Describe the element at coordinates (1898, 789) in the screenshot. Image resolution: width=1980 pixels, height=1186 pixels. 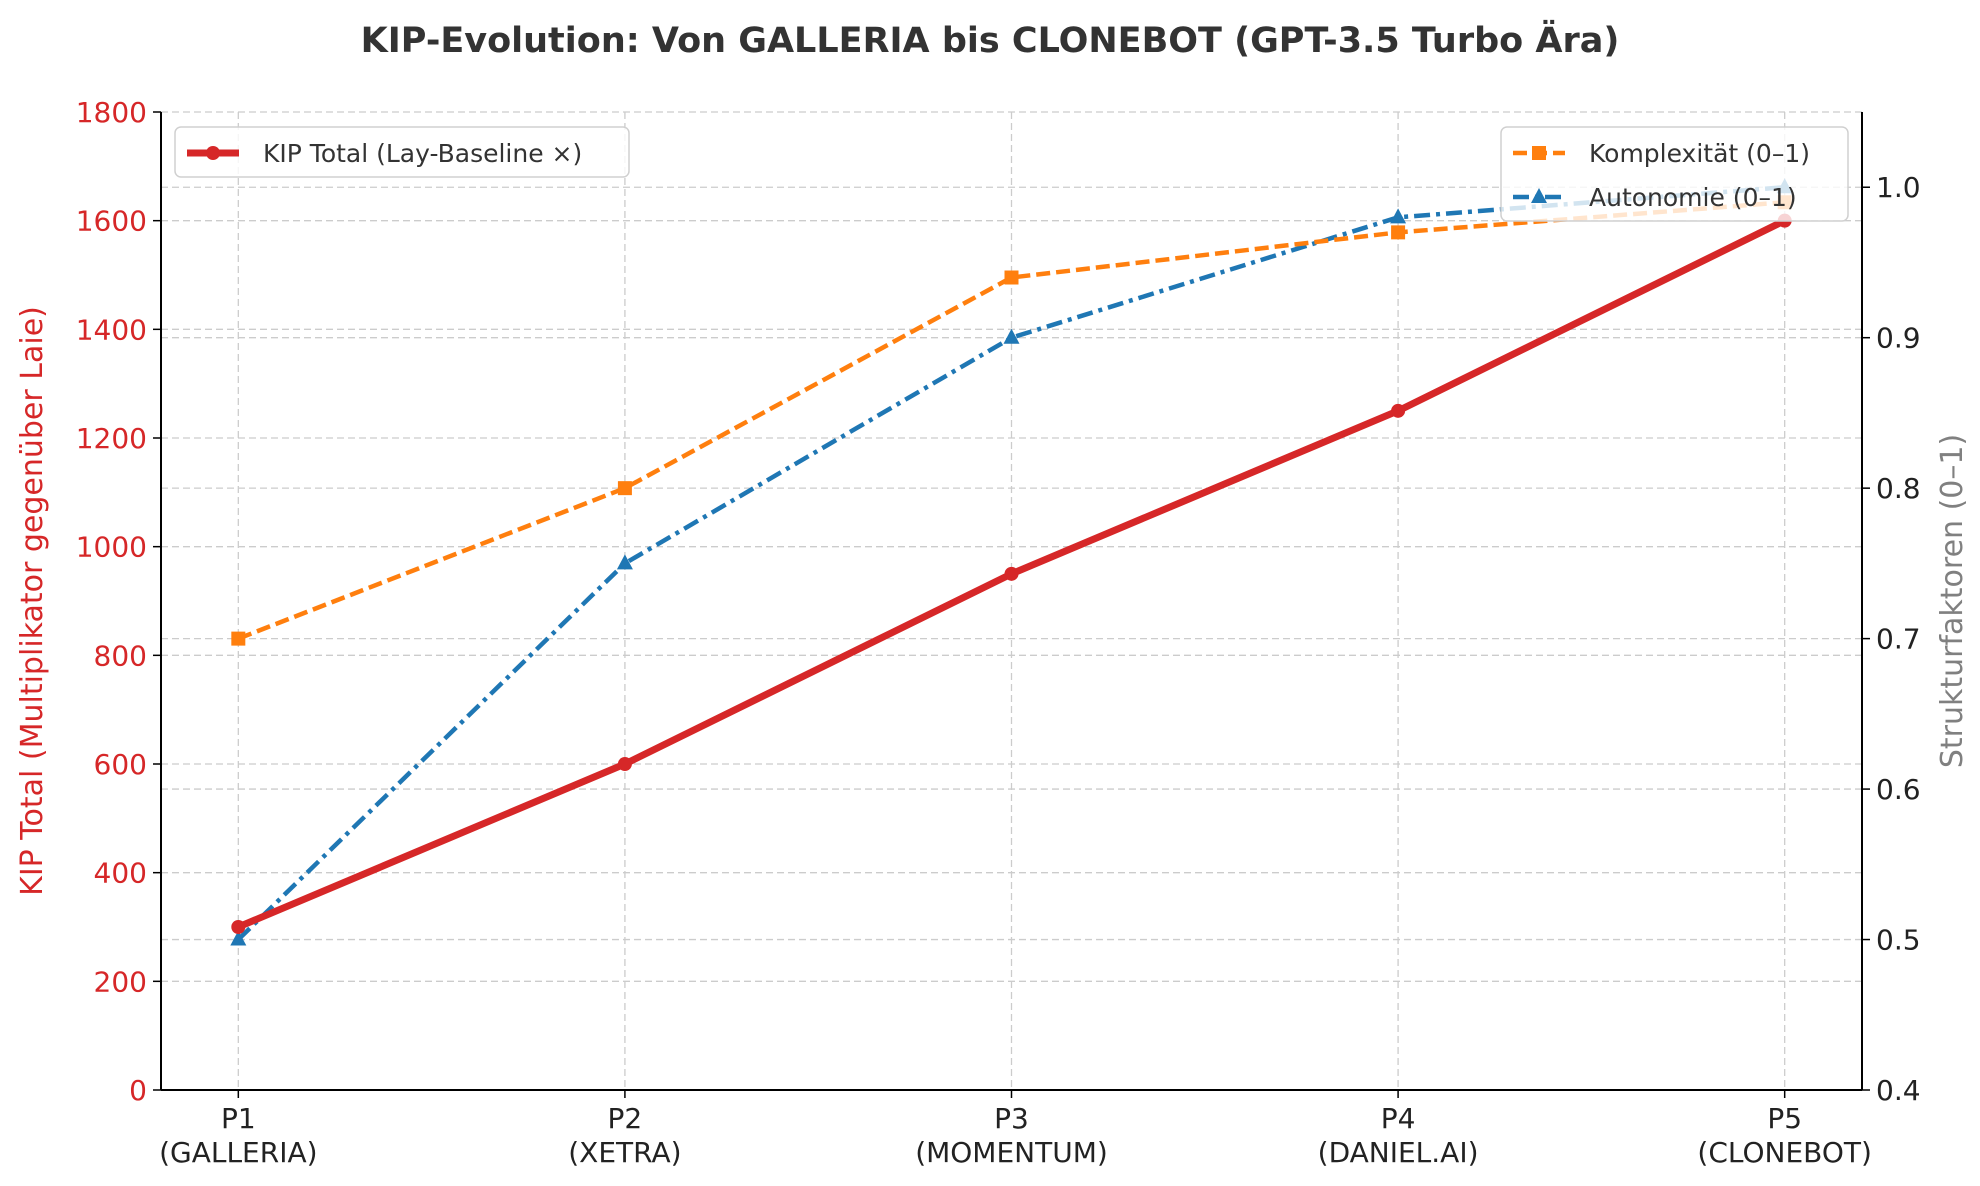
I see `y-tick-label-right: 0.6` at that location.